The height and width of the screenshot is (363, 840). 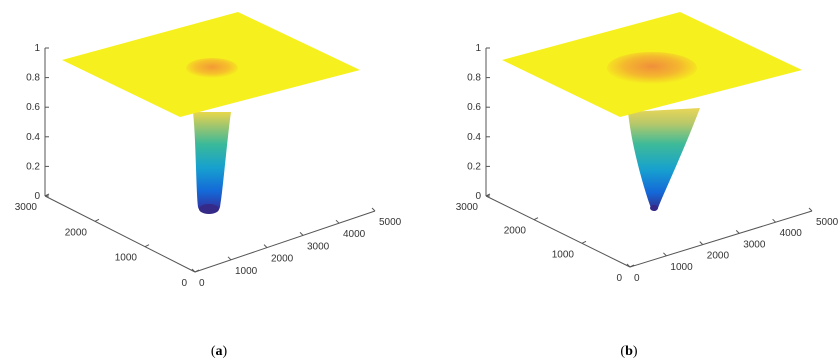 I want to click on panel-b-dip, so click(x=652, y=68).